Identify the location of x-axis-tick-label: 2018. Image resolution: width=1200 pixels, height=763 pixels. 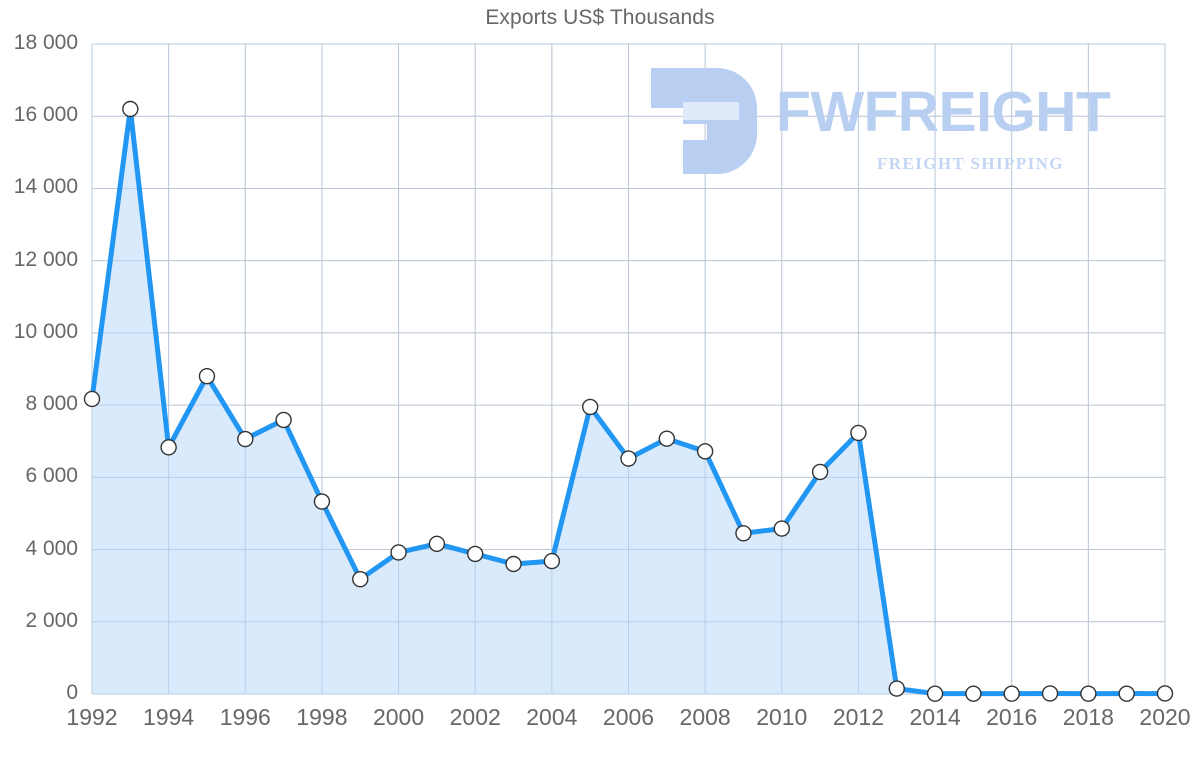
(1088, 717).